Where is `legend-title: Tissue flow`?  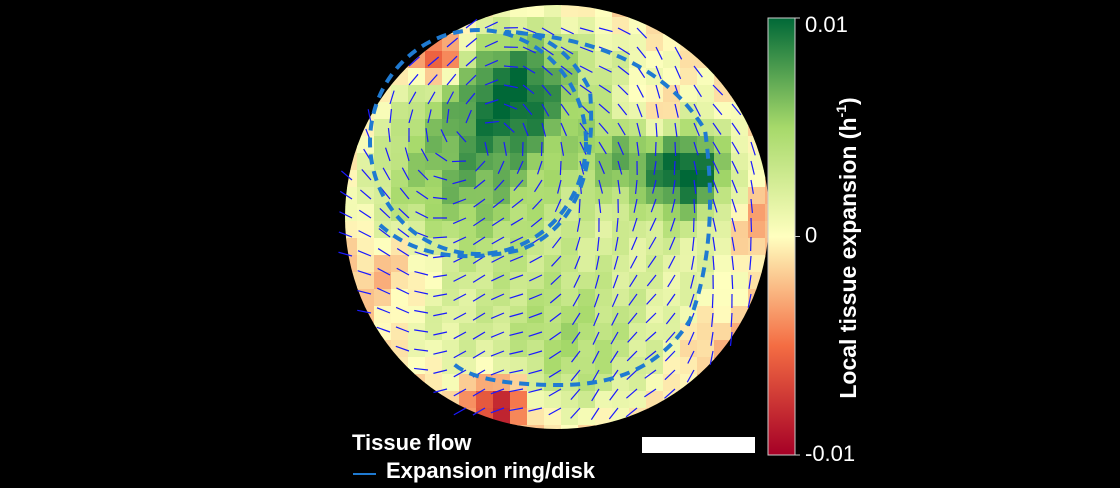 legend-title: Tissue flow is located at coordinates (412, 442).